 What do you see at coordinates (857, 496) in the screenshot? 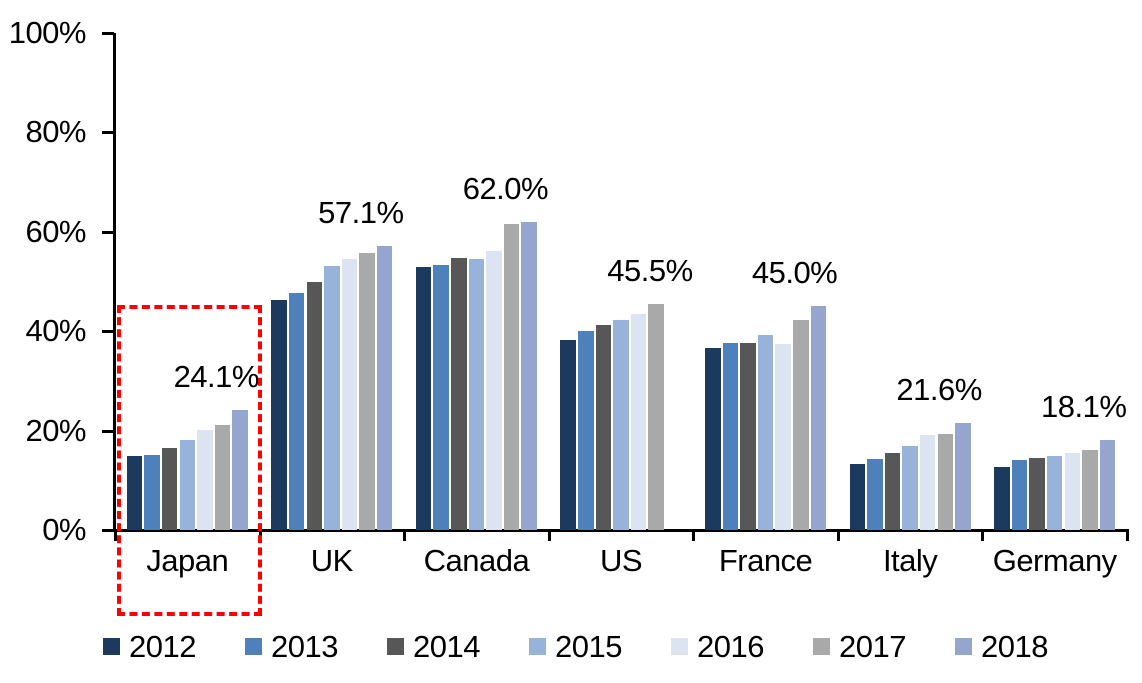
I see `bar-italy-2012` at bounding box center [857, 496].